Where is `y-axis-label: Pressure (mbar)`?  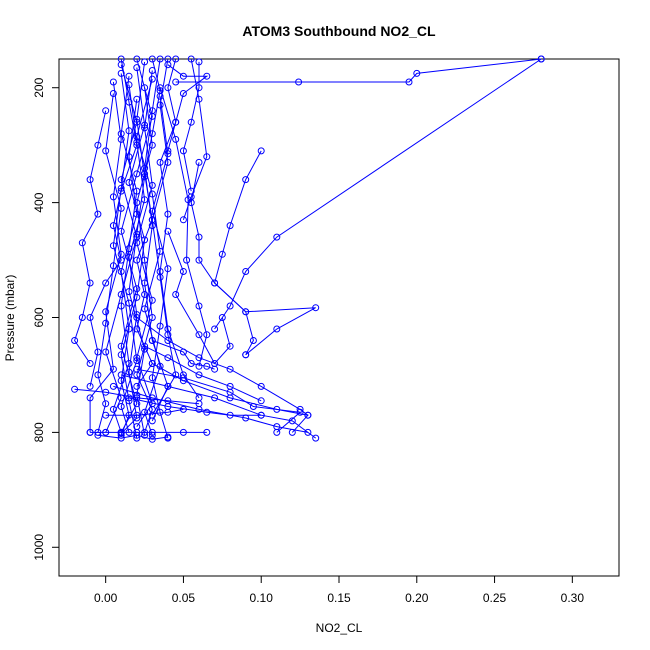 y-axis-label: Pressure (mbar) is located at coordinates (10, 318).